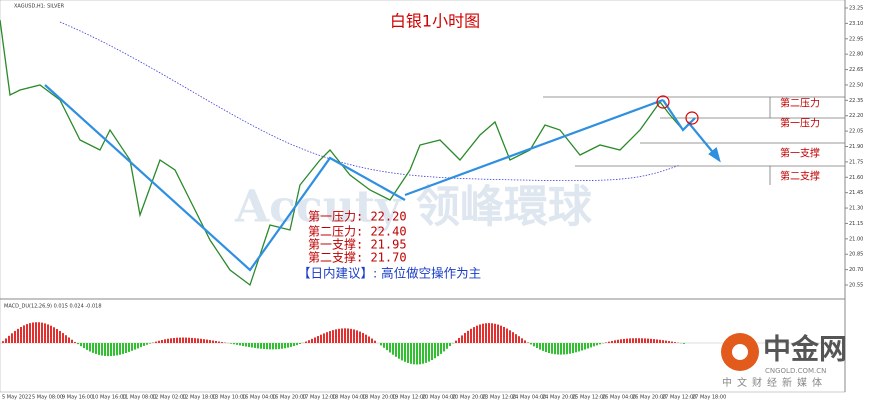 The image size is (870, 403). I want to click on logo-name: 中金网, so click(805, 349).